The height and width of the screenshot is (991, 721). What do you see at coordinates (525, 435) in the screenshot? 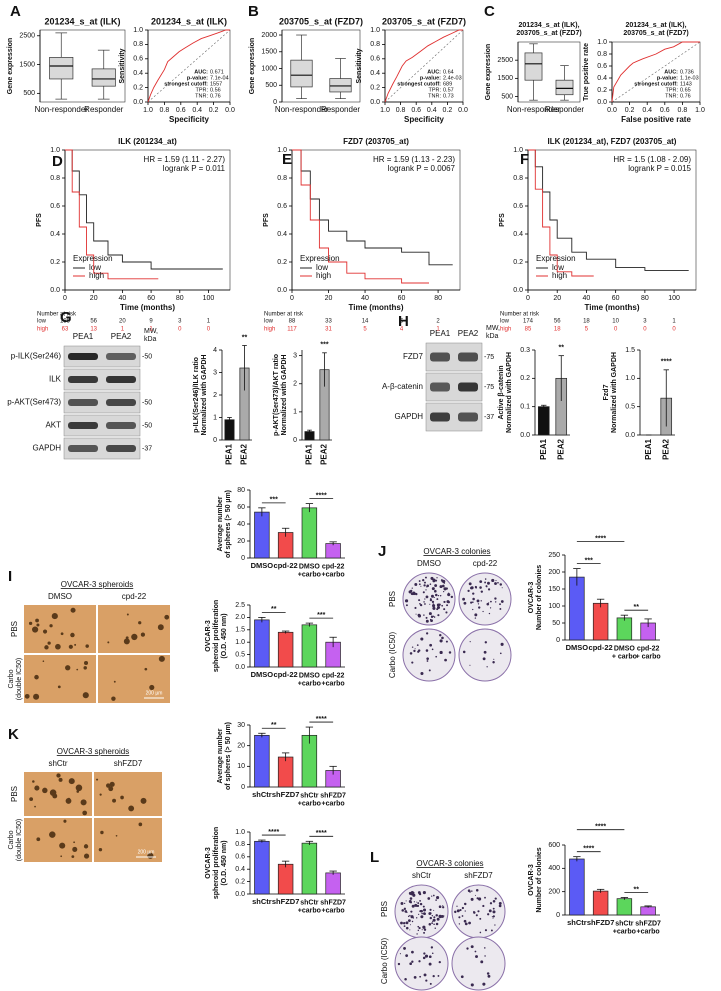
I see `y-tick-label: 0.0` at bounding box center [525, 435].